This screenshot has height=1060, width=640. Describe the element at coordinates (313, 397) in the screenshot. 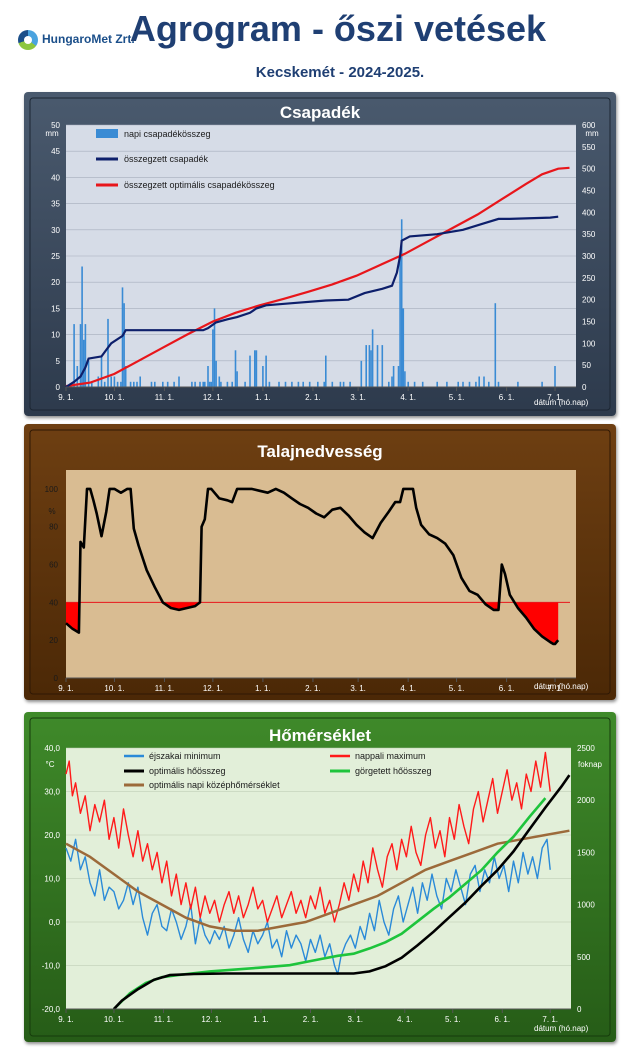

I see `precipitation-x-tick-label-2-1: 2. 1.` at that location.